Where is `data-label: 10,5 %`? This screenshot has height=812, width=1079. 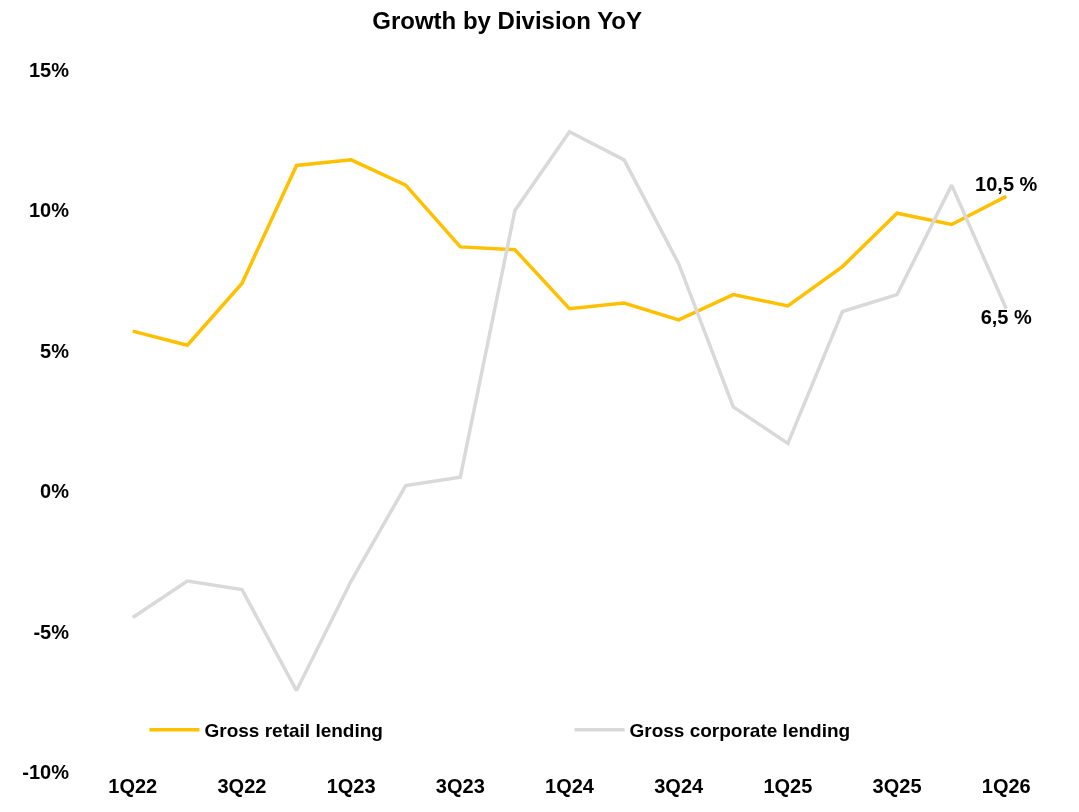
data-label: 10,5 % is located at coordinates (1006, 184).